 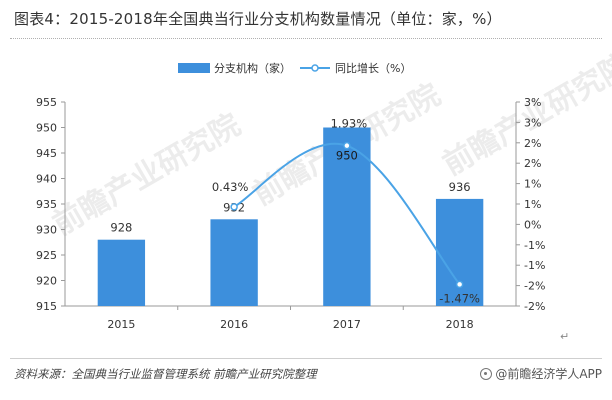 What do you see at coordinates (121, 228) in the screenshot?
I see `bar-value-label: 928` at bounding box center [121, 228].